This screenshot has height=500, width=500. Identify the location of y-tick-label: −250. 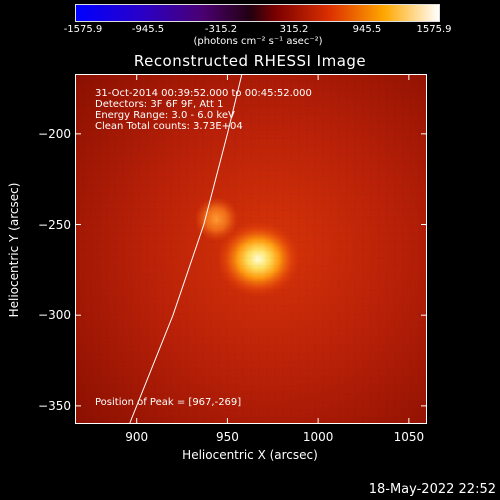
(54, 224).